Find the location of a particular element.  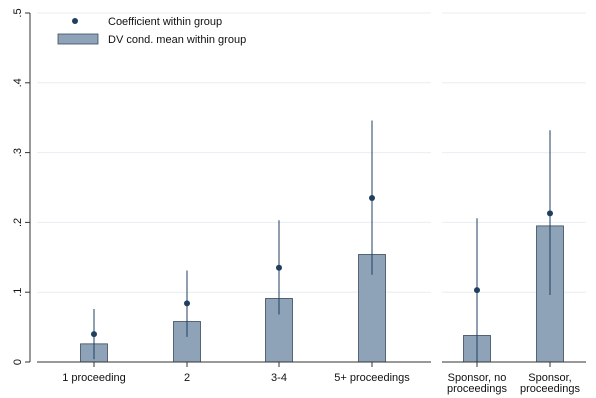

x-tick-label: Sponsor, no is located at coordinates (477, 378).